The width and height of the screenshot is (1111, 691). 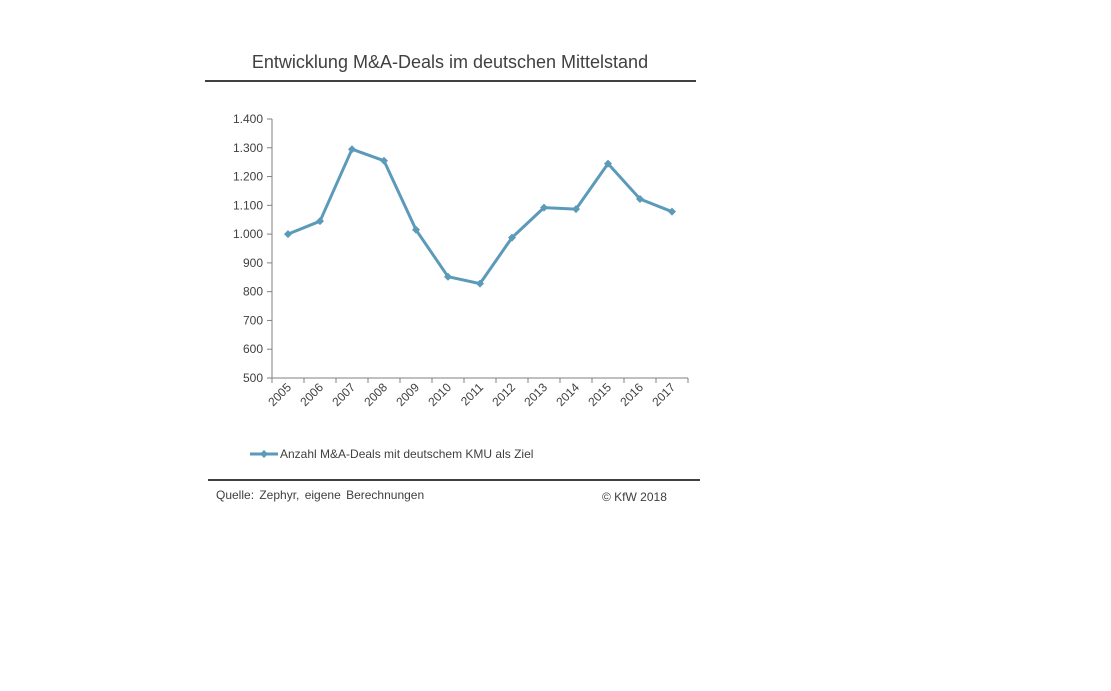 I want to click on y-axis-ticks: 500 600 700 800 900 1.000 1.100 1.200 1.300 1.400, so click(x=252, y=248).